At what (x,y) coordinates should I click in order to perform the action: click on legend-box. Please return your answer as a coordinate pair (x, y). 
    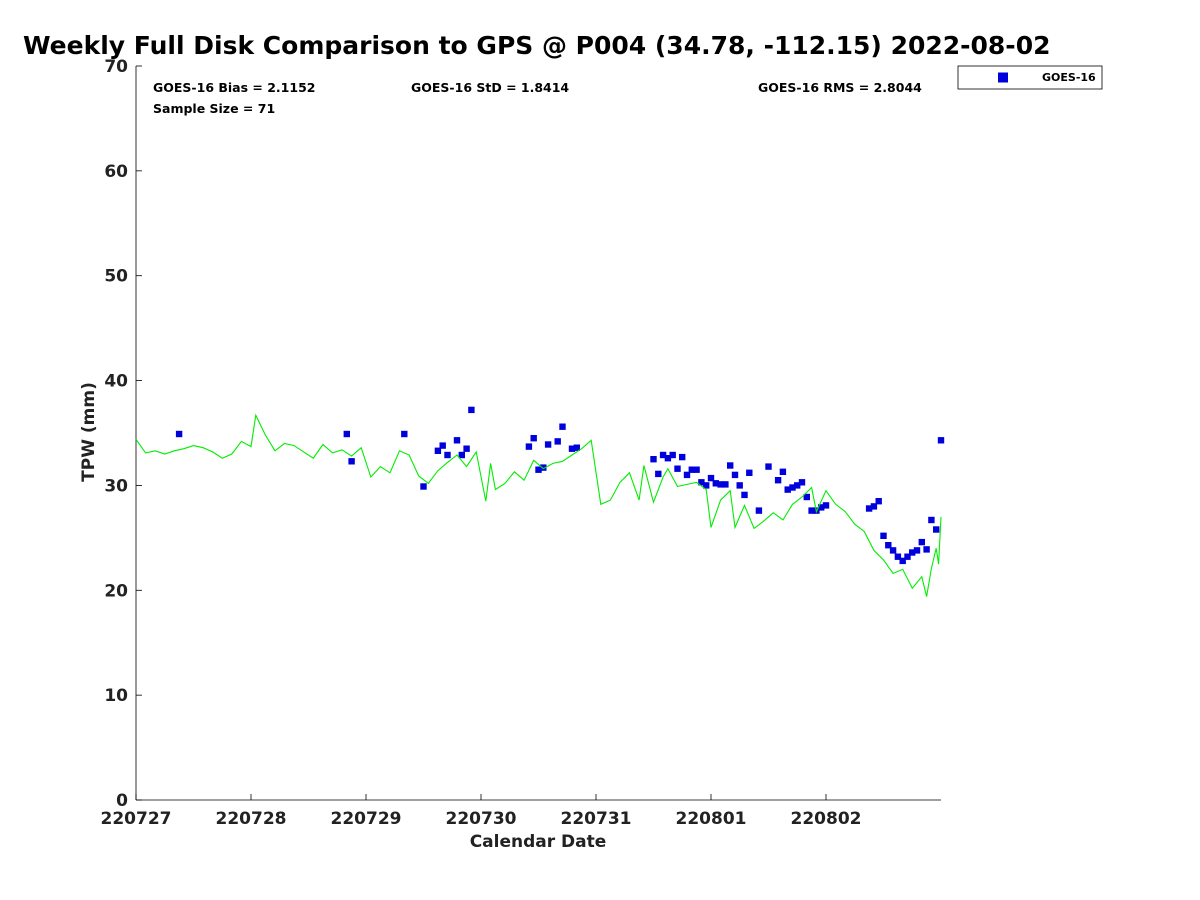
    Looking at the image, I should click on (1030, 77).